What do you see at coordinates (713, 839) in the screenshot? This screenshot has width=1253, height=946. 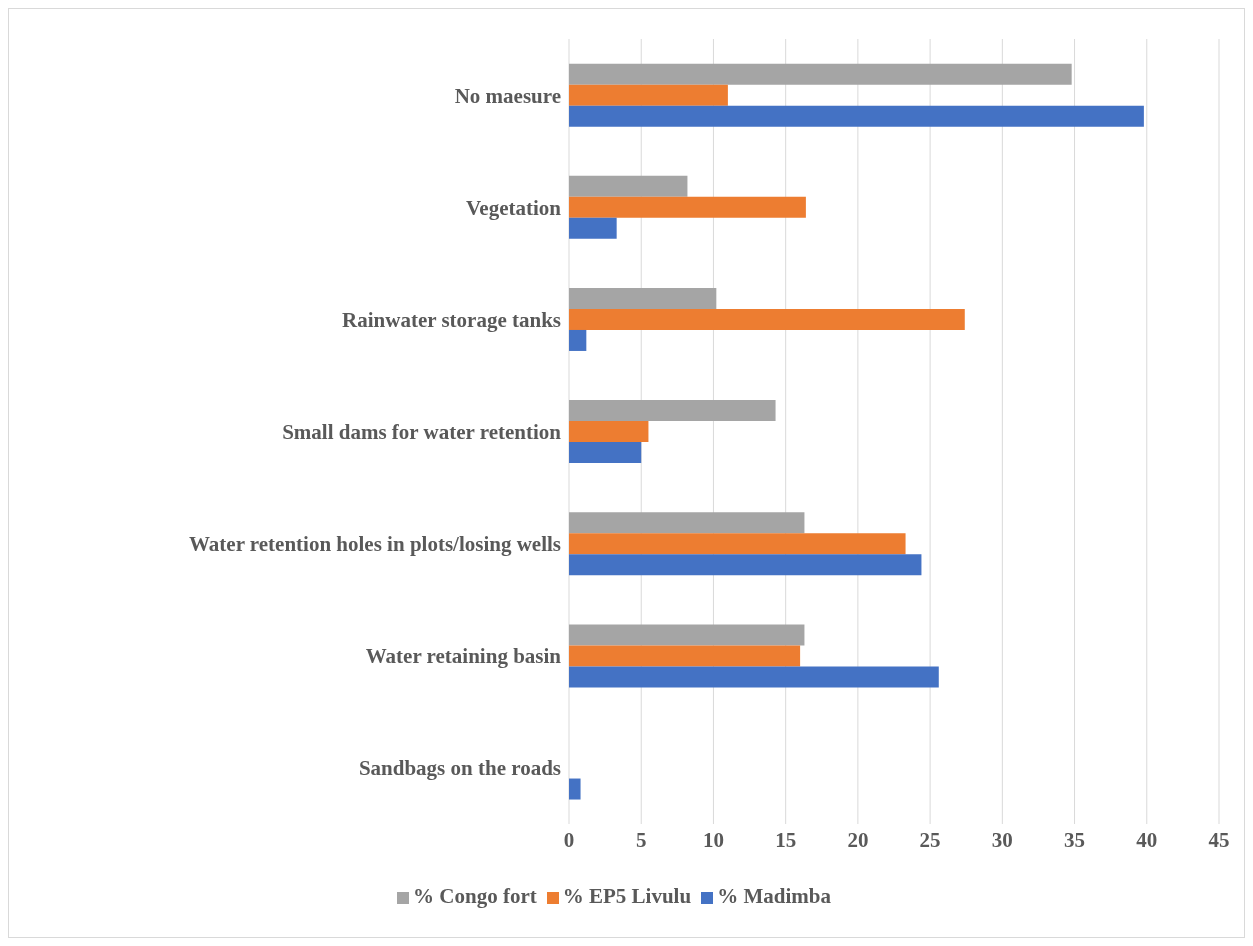 I see `x-tick-label: 10` at bounding box center [713, 839].